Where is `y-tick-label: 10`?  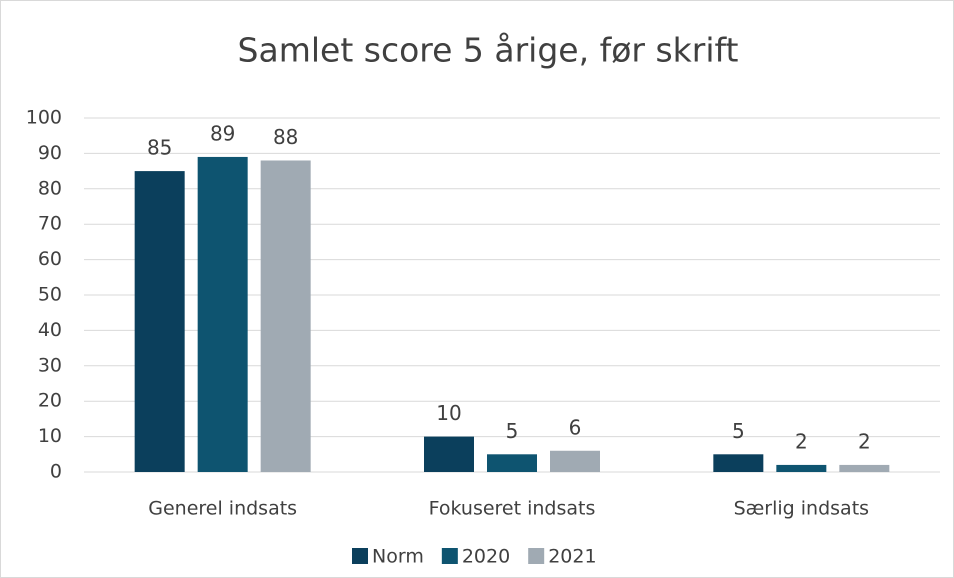 y-tick-label: 10 is located at coordinates (50, 436).